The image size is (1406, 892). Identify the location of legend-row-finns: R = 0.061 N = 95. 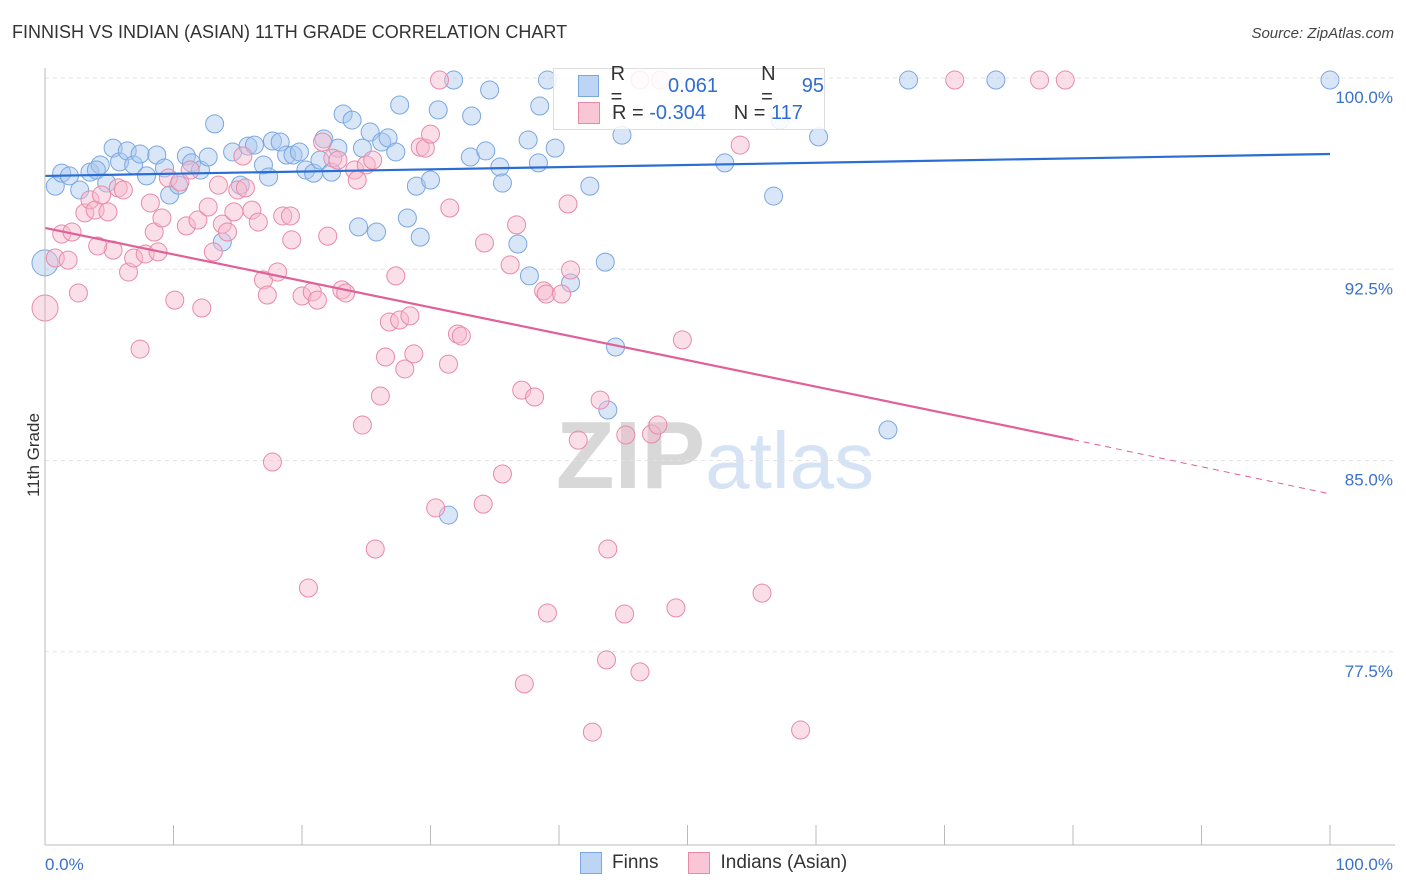
(701, 85).